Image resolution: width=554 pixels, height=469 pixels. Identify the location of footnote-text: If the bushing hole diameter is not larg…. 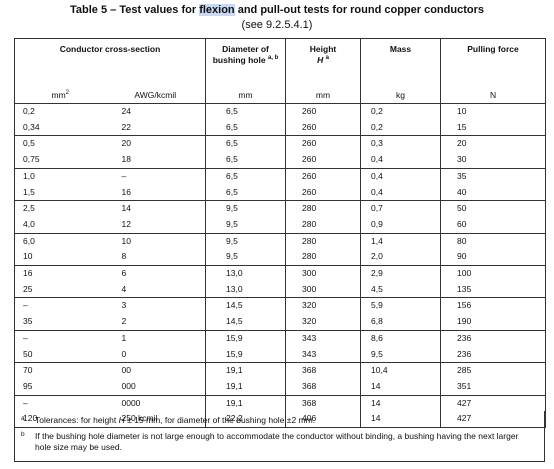
(277, 441).